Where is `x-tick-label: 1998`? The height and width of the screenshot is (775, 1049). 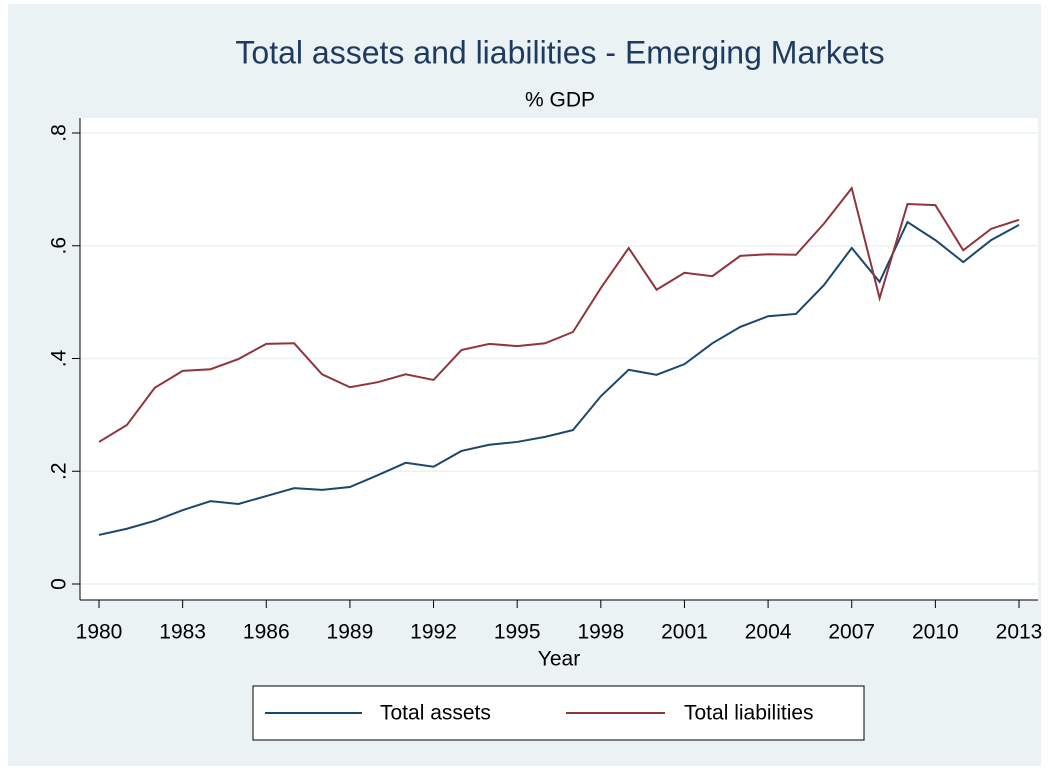 x-tick-label: 1998 is located at coordinates (600, 632).